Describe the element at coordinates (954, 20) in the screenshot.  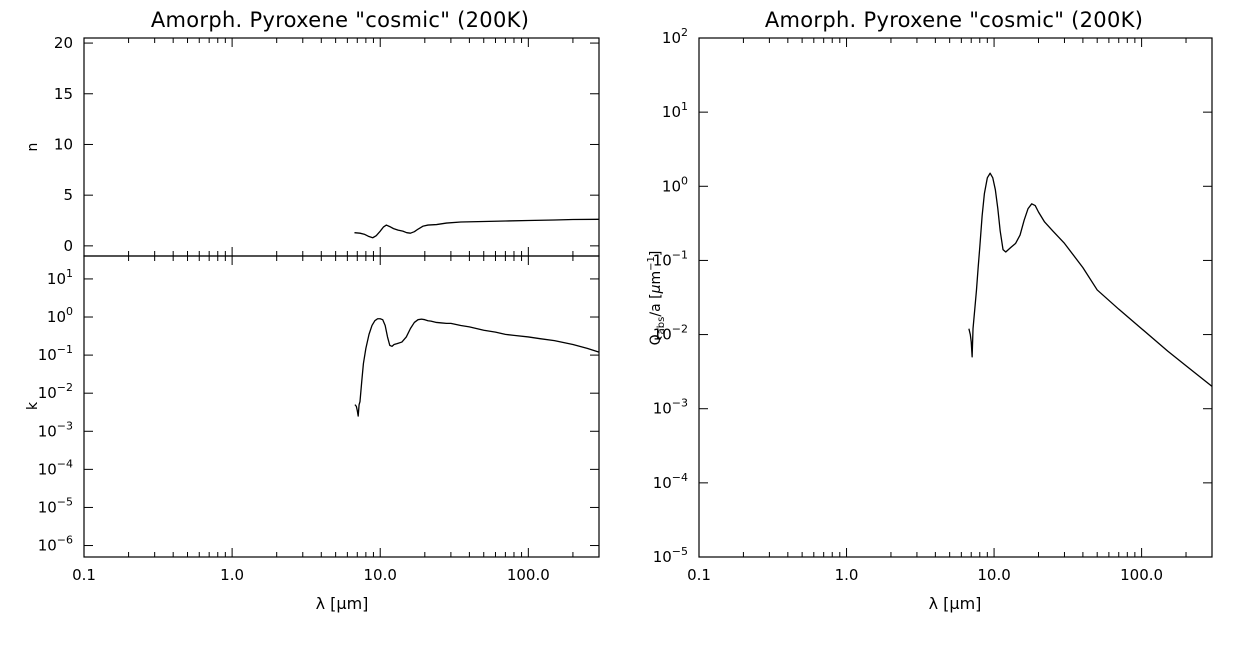
I see `right-chart-title: Amorph. Pyroxene "cosmic" (200K)` at that location.